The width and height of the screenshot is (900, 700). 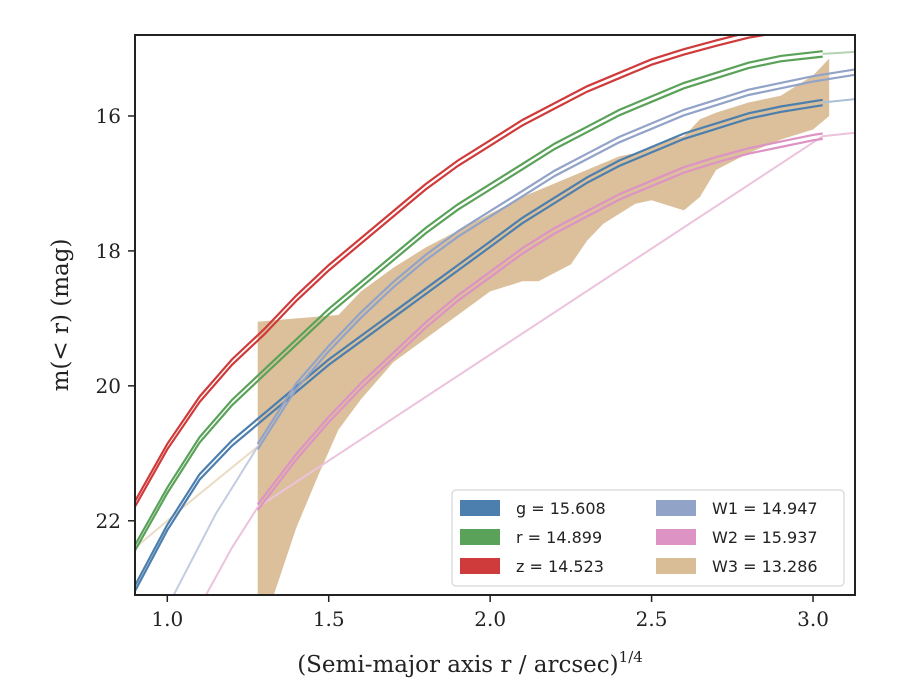 What do you see at coordinates (839, 24) in the screenshot?
I see `series-z-extension` at bounding box center [839, 24].